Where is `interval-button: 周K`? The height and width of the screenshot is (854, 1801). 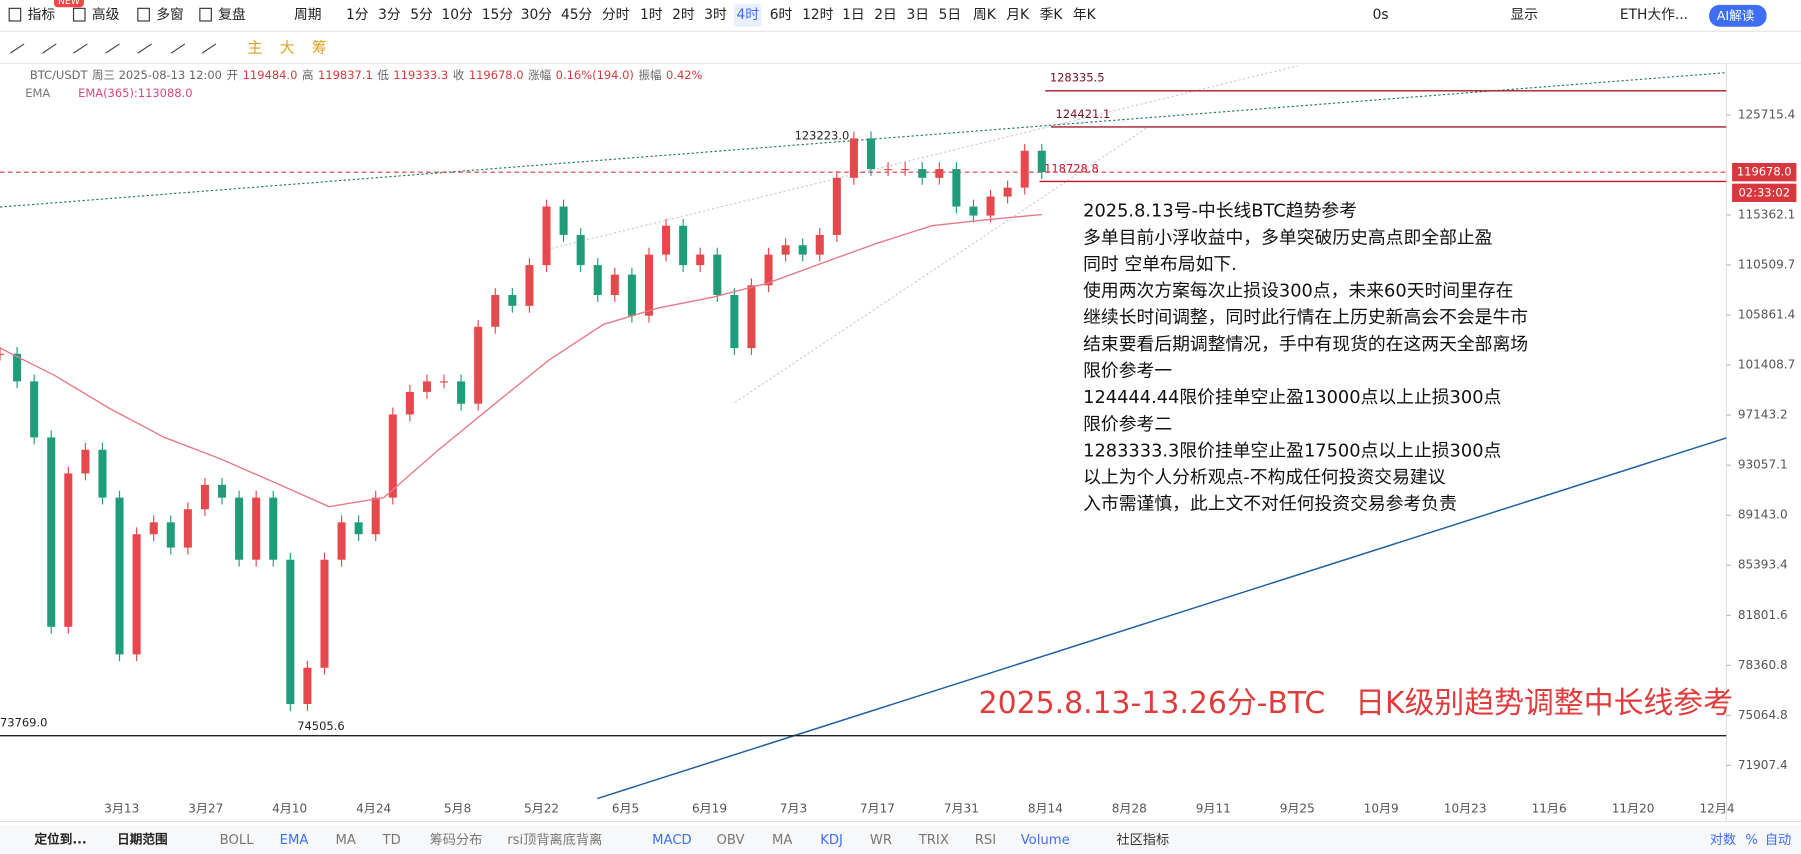 interval-button: 周K is located at coordinates (985, 15).